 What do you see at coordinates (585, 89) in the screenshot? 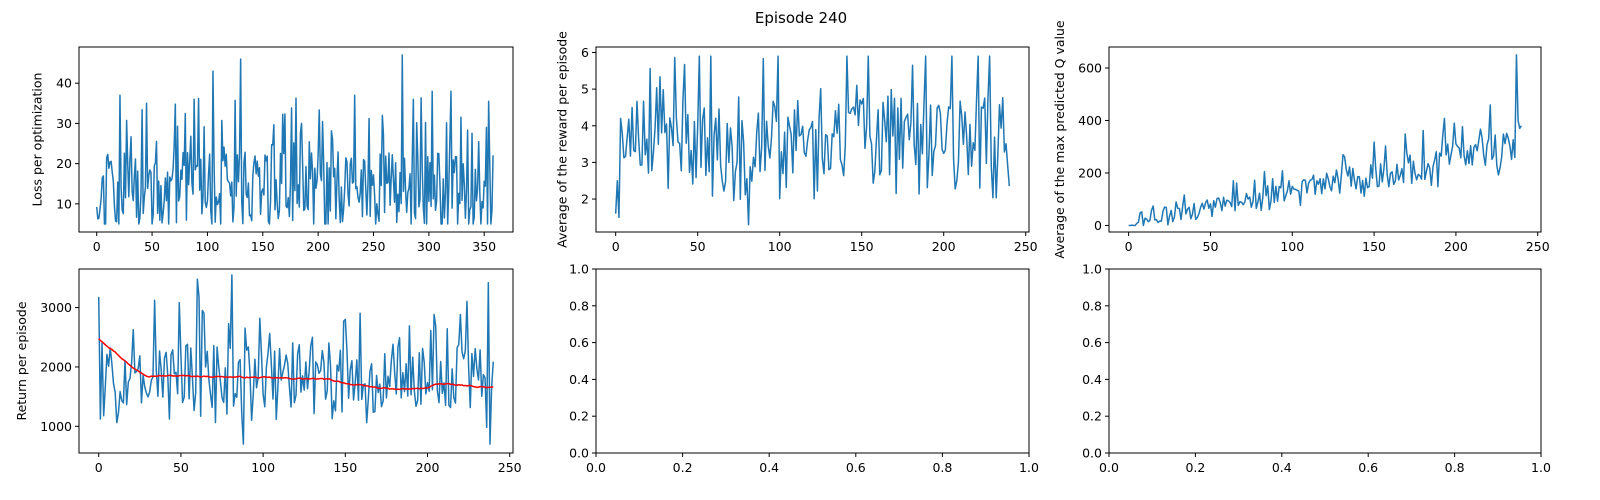
I see `y-tick-label: 5` at bounding box center [585, 89].